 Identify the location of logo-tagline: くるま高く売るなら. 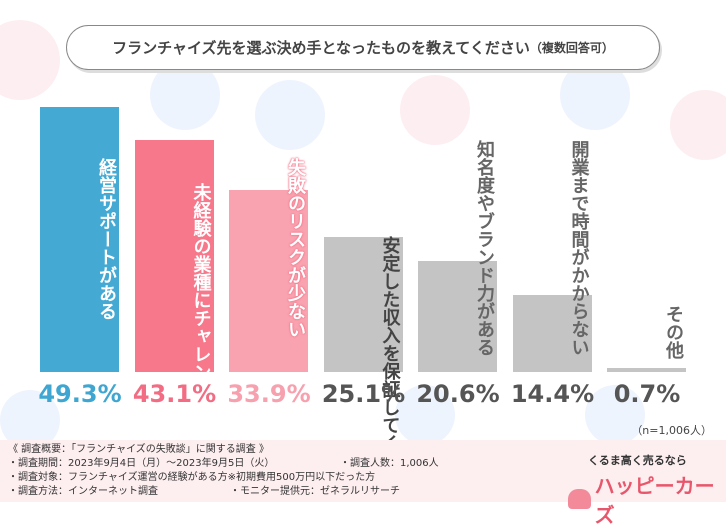
(637, 460).